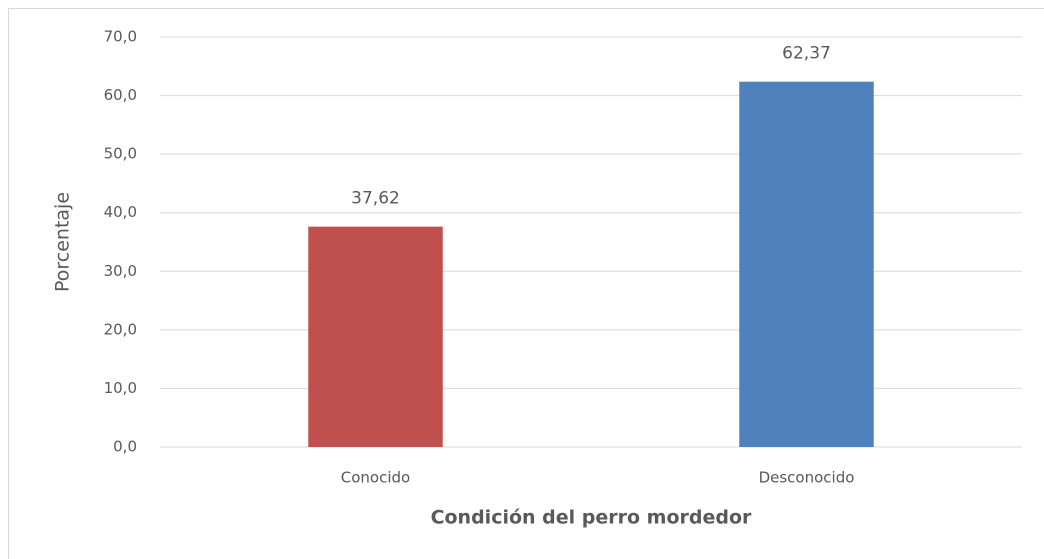 Image resolution: width=1044 pixels, height=559 pixels. Describe the element at coordinates (120, 95) in the screenshot. I see `y-tick-label: 60,0` at that location.